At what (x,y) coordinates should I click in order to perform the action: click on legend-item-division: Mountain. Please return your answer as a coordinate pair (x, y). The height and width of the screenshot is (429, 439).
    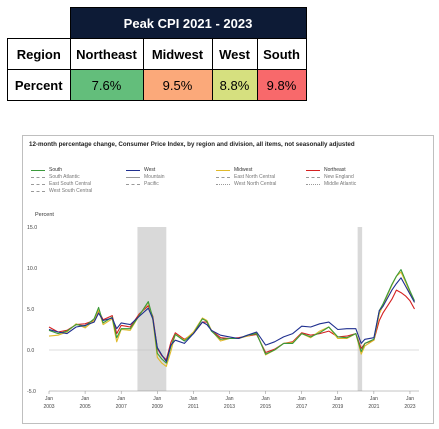
    Looking at the image, I should click on (145, 177).